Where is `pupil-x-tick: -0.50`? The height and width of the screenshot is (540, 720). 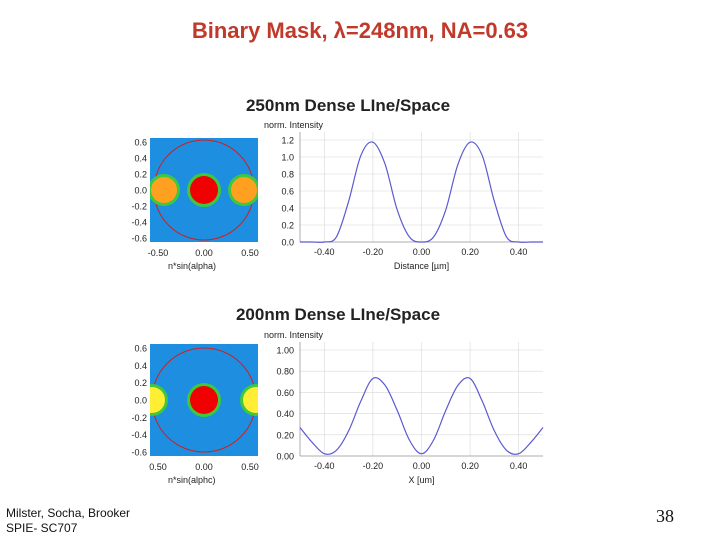
pupil-x-tick: -0.50 is located at coordinates (158, 253).